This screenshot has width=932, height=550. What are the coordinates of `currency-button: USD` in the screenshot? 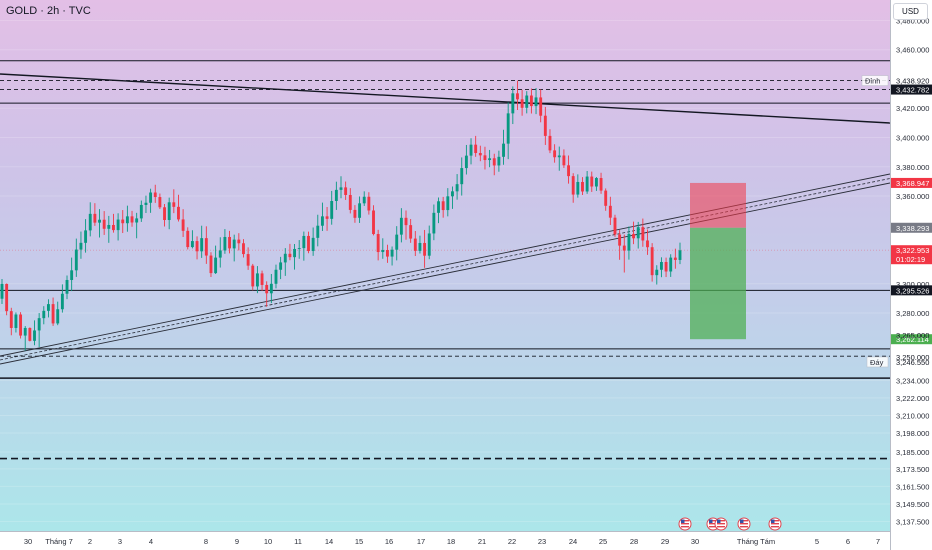 It's located at (910, 11).